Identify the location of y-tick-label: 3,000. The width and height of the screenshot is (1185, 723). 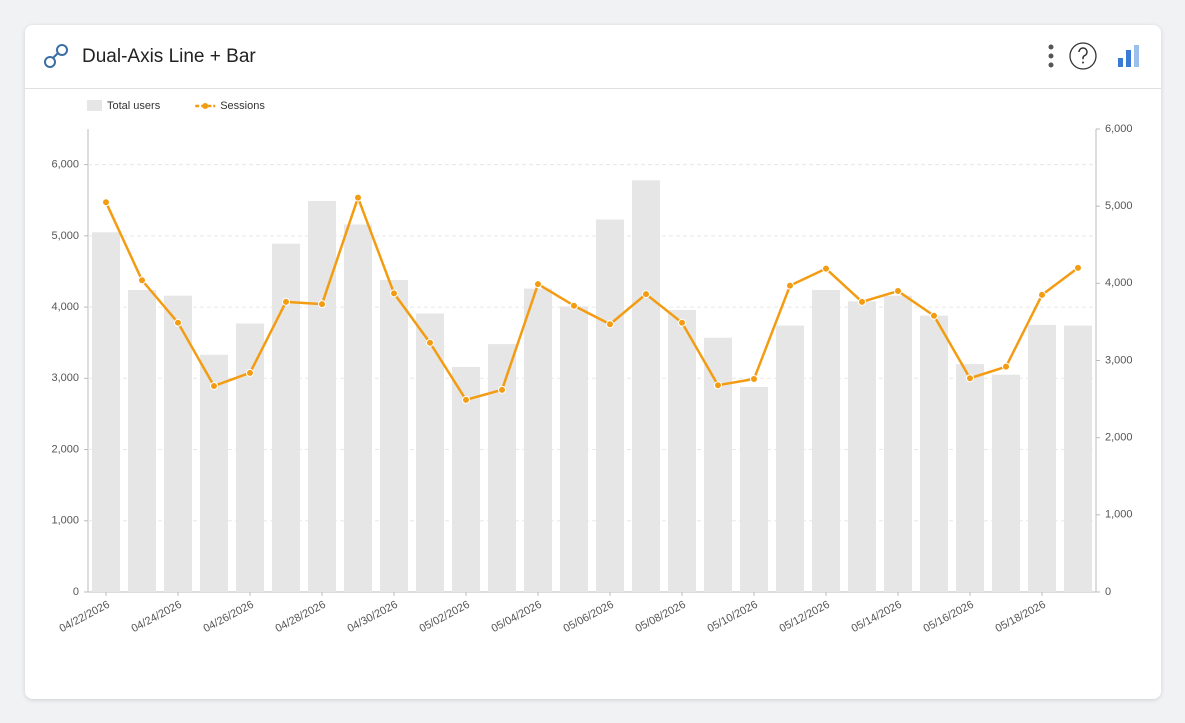
(65, 378).